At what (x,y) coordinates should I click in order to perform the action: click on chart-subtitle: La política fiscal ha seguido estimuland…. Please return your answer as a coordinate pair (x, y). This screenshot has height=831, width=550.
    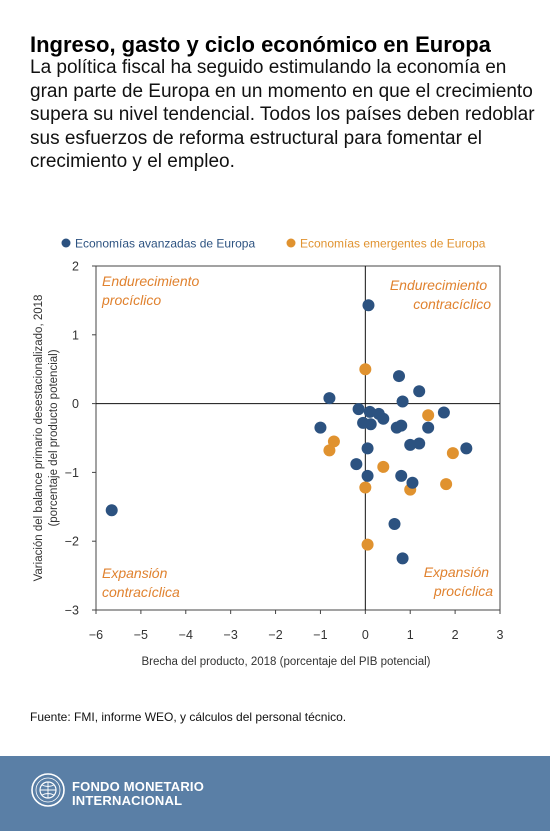
    Looking at the image, I should click on (282, 114).